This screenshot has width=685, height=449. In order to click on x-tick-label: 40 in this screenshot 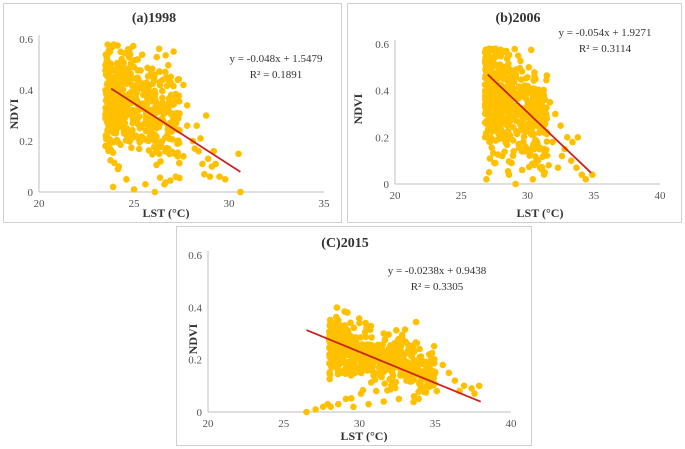, I will do `click(512, 424)`.